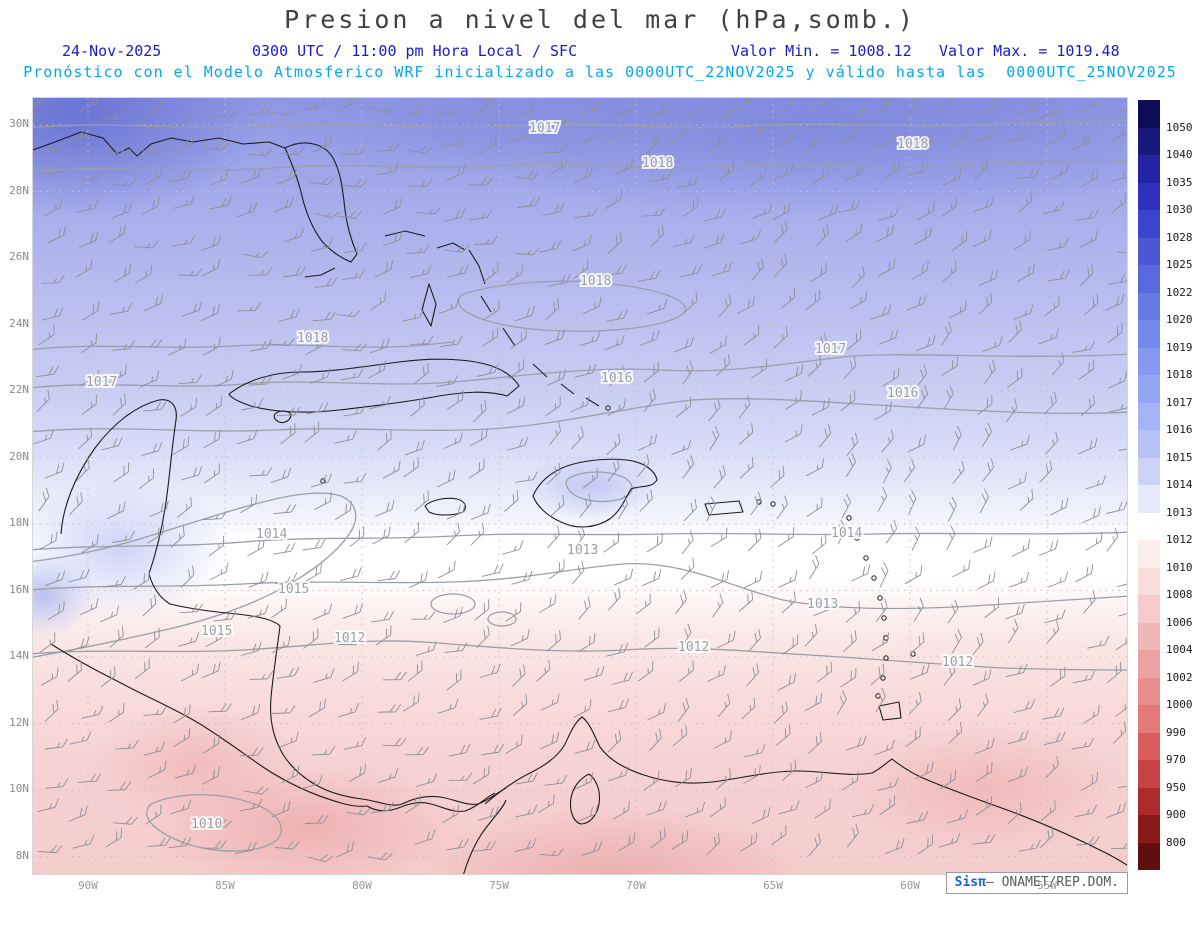 The image size is (1200, 927). What do you see at coordinates (600, 19) in the screenshot?
I see `chart-title: Presion a nivel del mar (hPa,somb.)` at bounding box center [600, 19].